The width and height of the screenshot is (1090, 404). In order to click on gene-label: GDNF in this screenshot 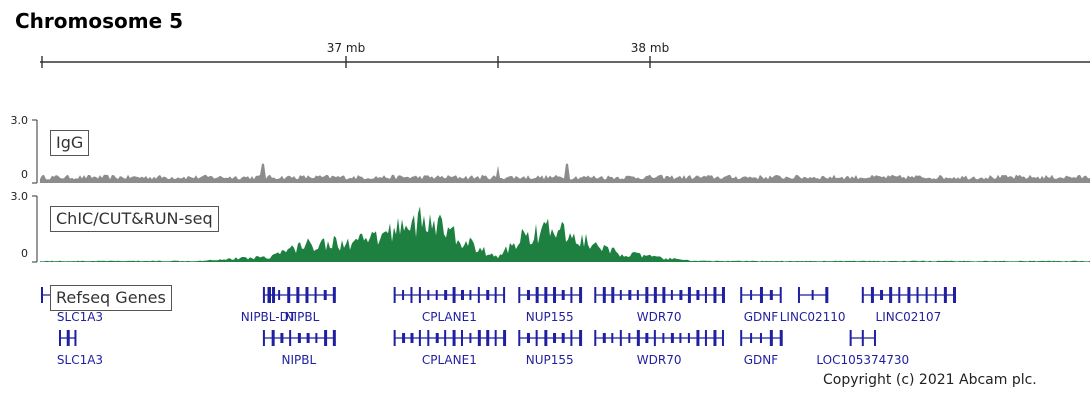, I will do `click(761, 360)`.